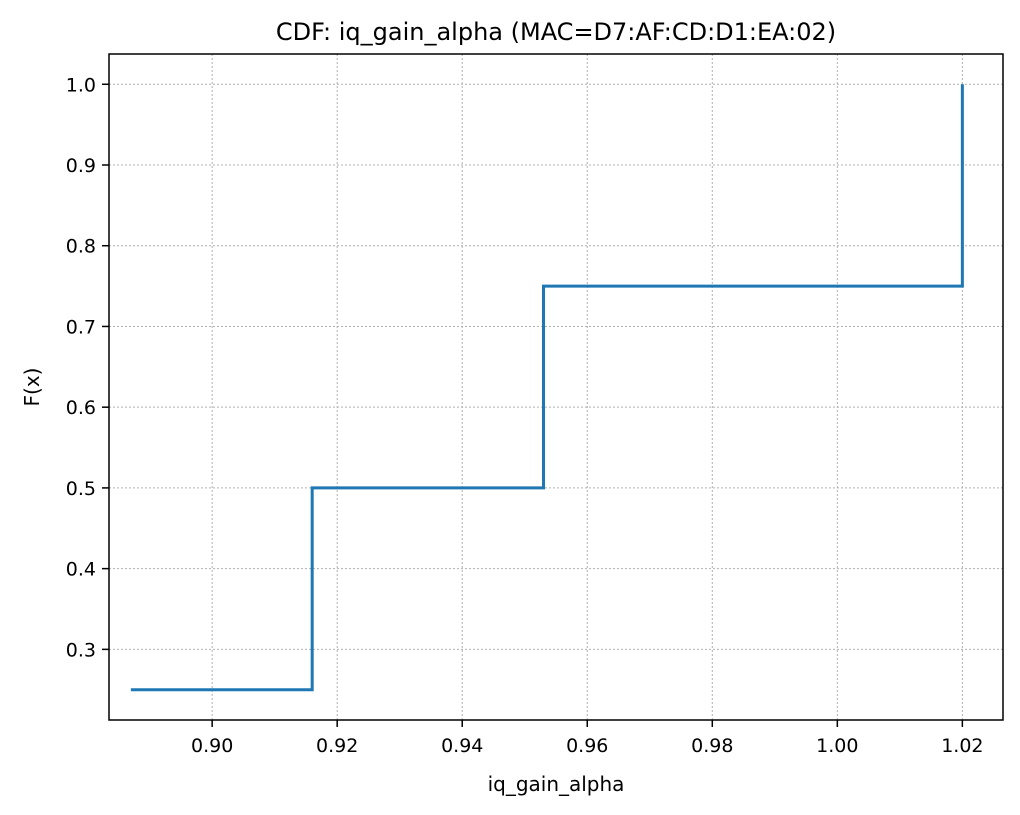  Describe the element at coordinates (556, 784) in the screenshot. I see `x-axis-label: iq_gain_alpha` at that location.